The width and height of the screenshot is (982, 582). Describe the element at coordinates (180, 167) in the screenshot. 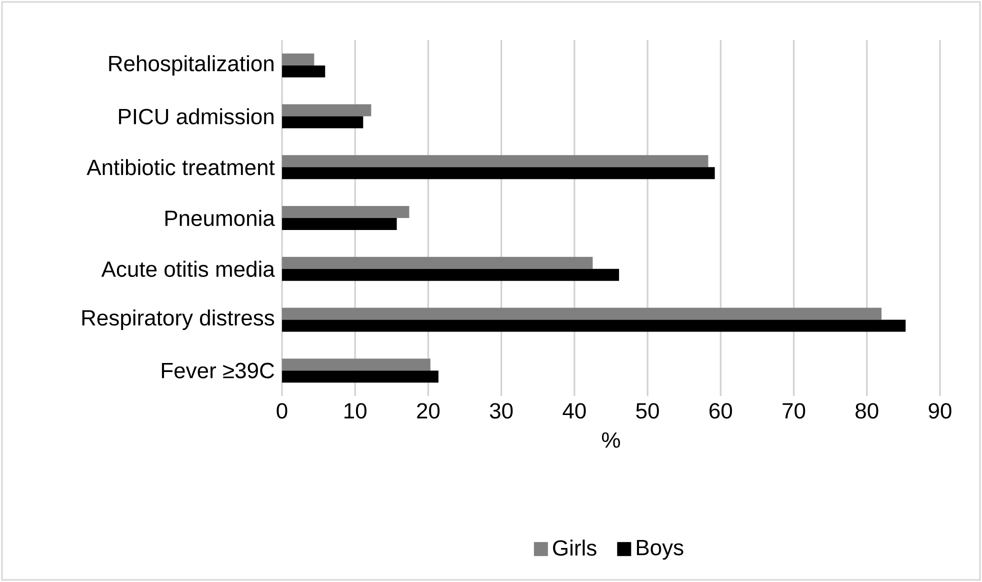

I see `y-tick-label: Antibiotic treatment` at that location.